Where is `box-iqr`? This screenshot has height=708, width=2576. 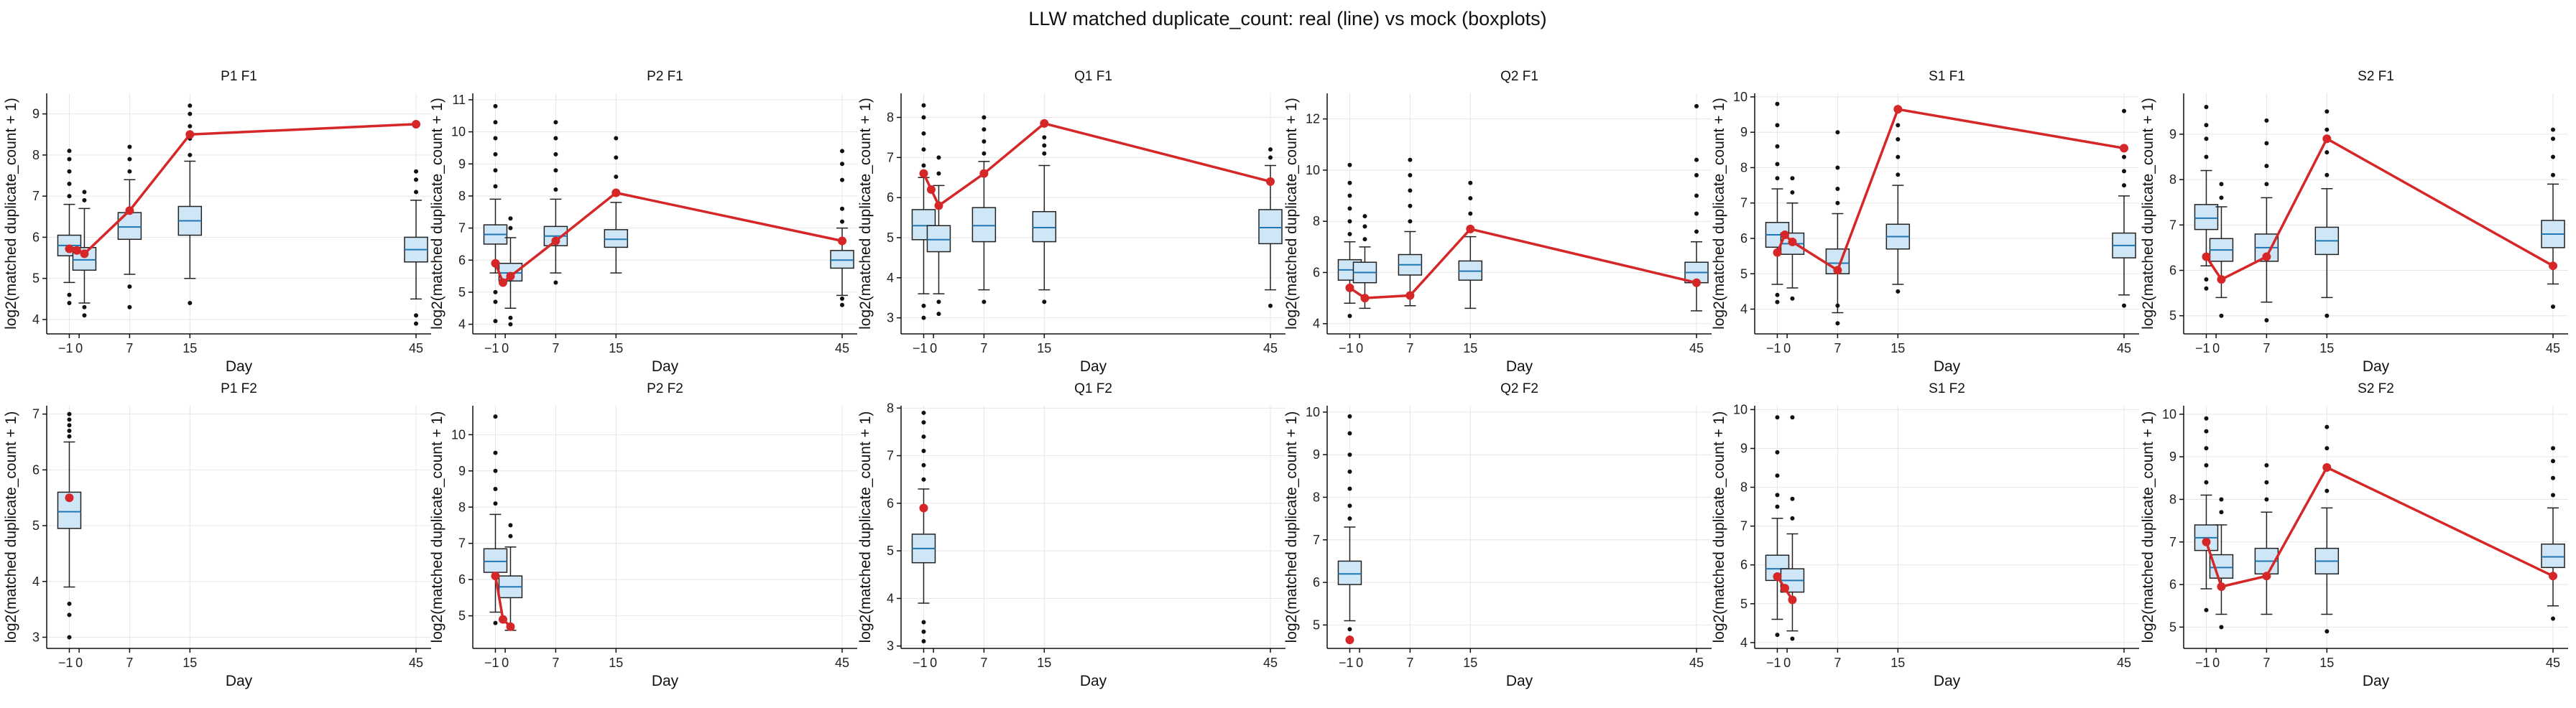
box-iqr is located at coordinates (616, 238).